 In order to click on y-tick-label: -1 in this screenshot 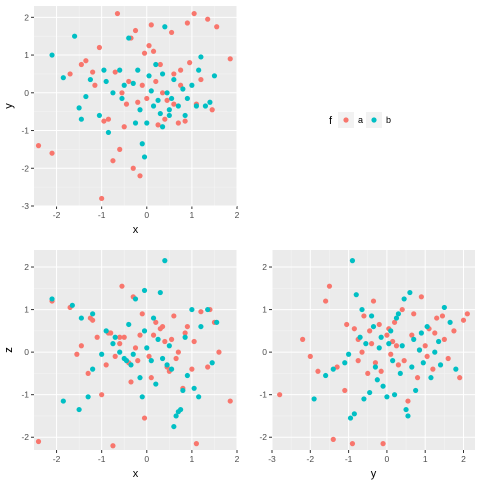, I will do `click(25, 395)`.